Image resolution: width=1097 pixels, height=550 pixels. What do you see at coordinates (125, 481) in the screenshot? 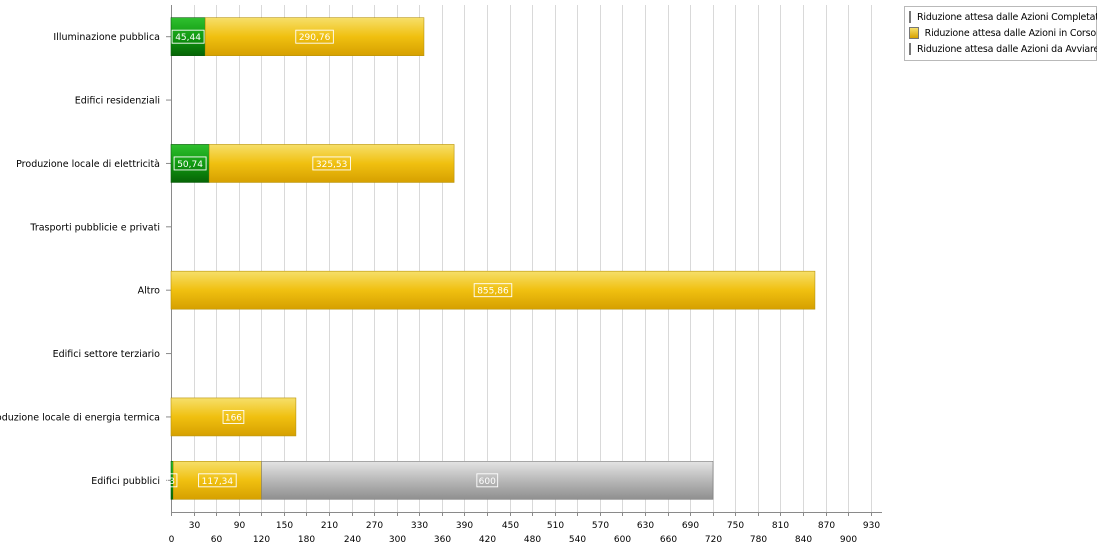
I see `y-tick-label: Edifici pubblici` at bounding box center [125, 481].